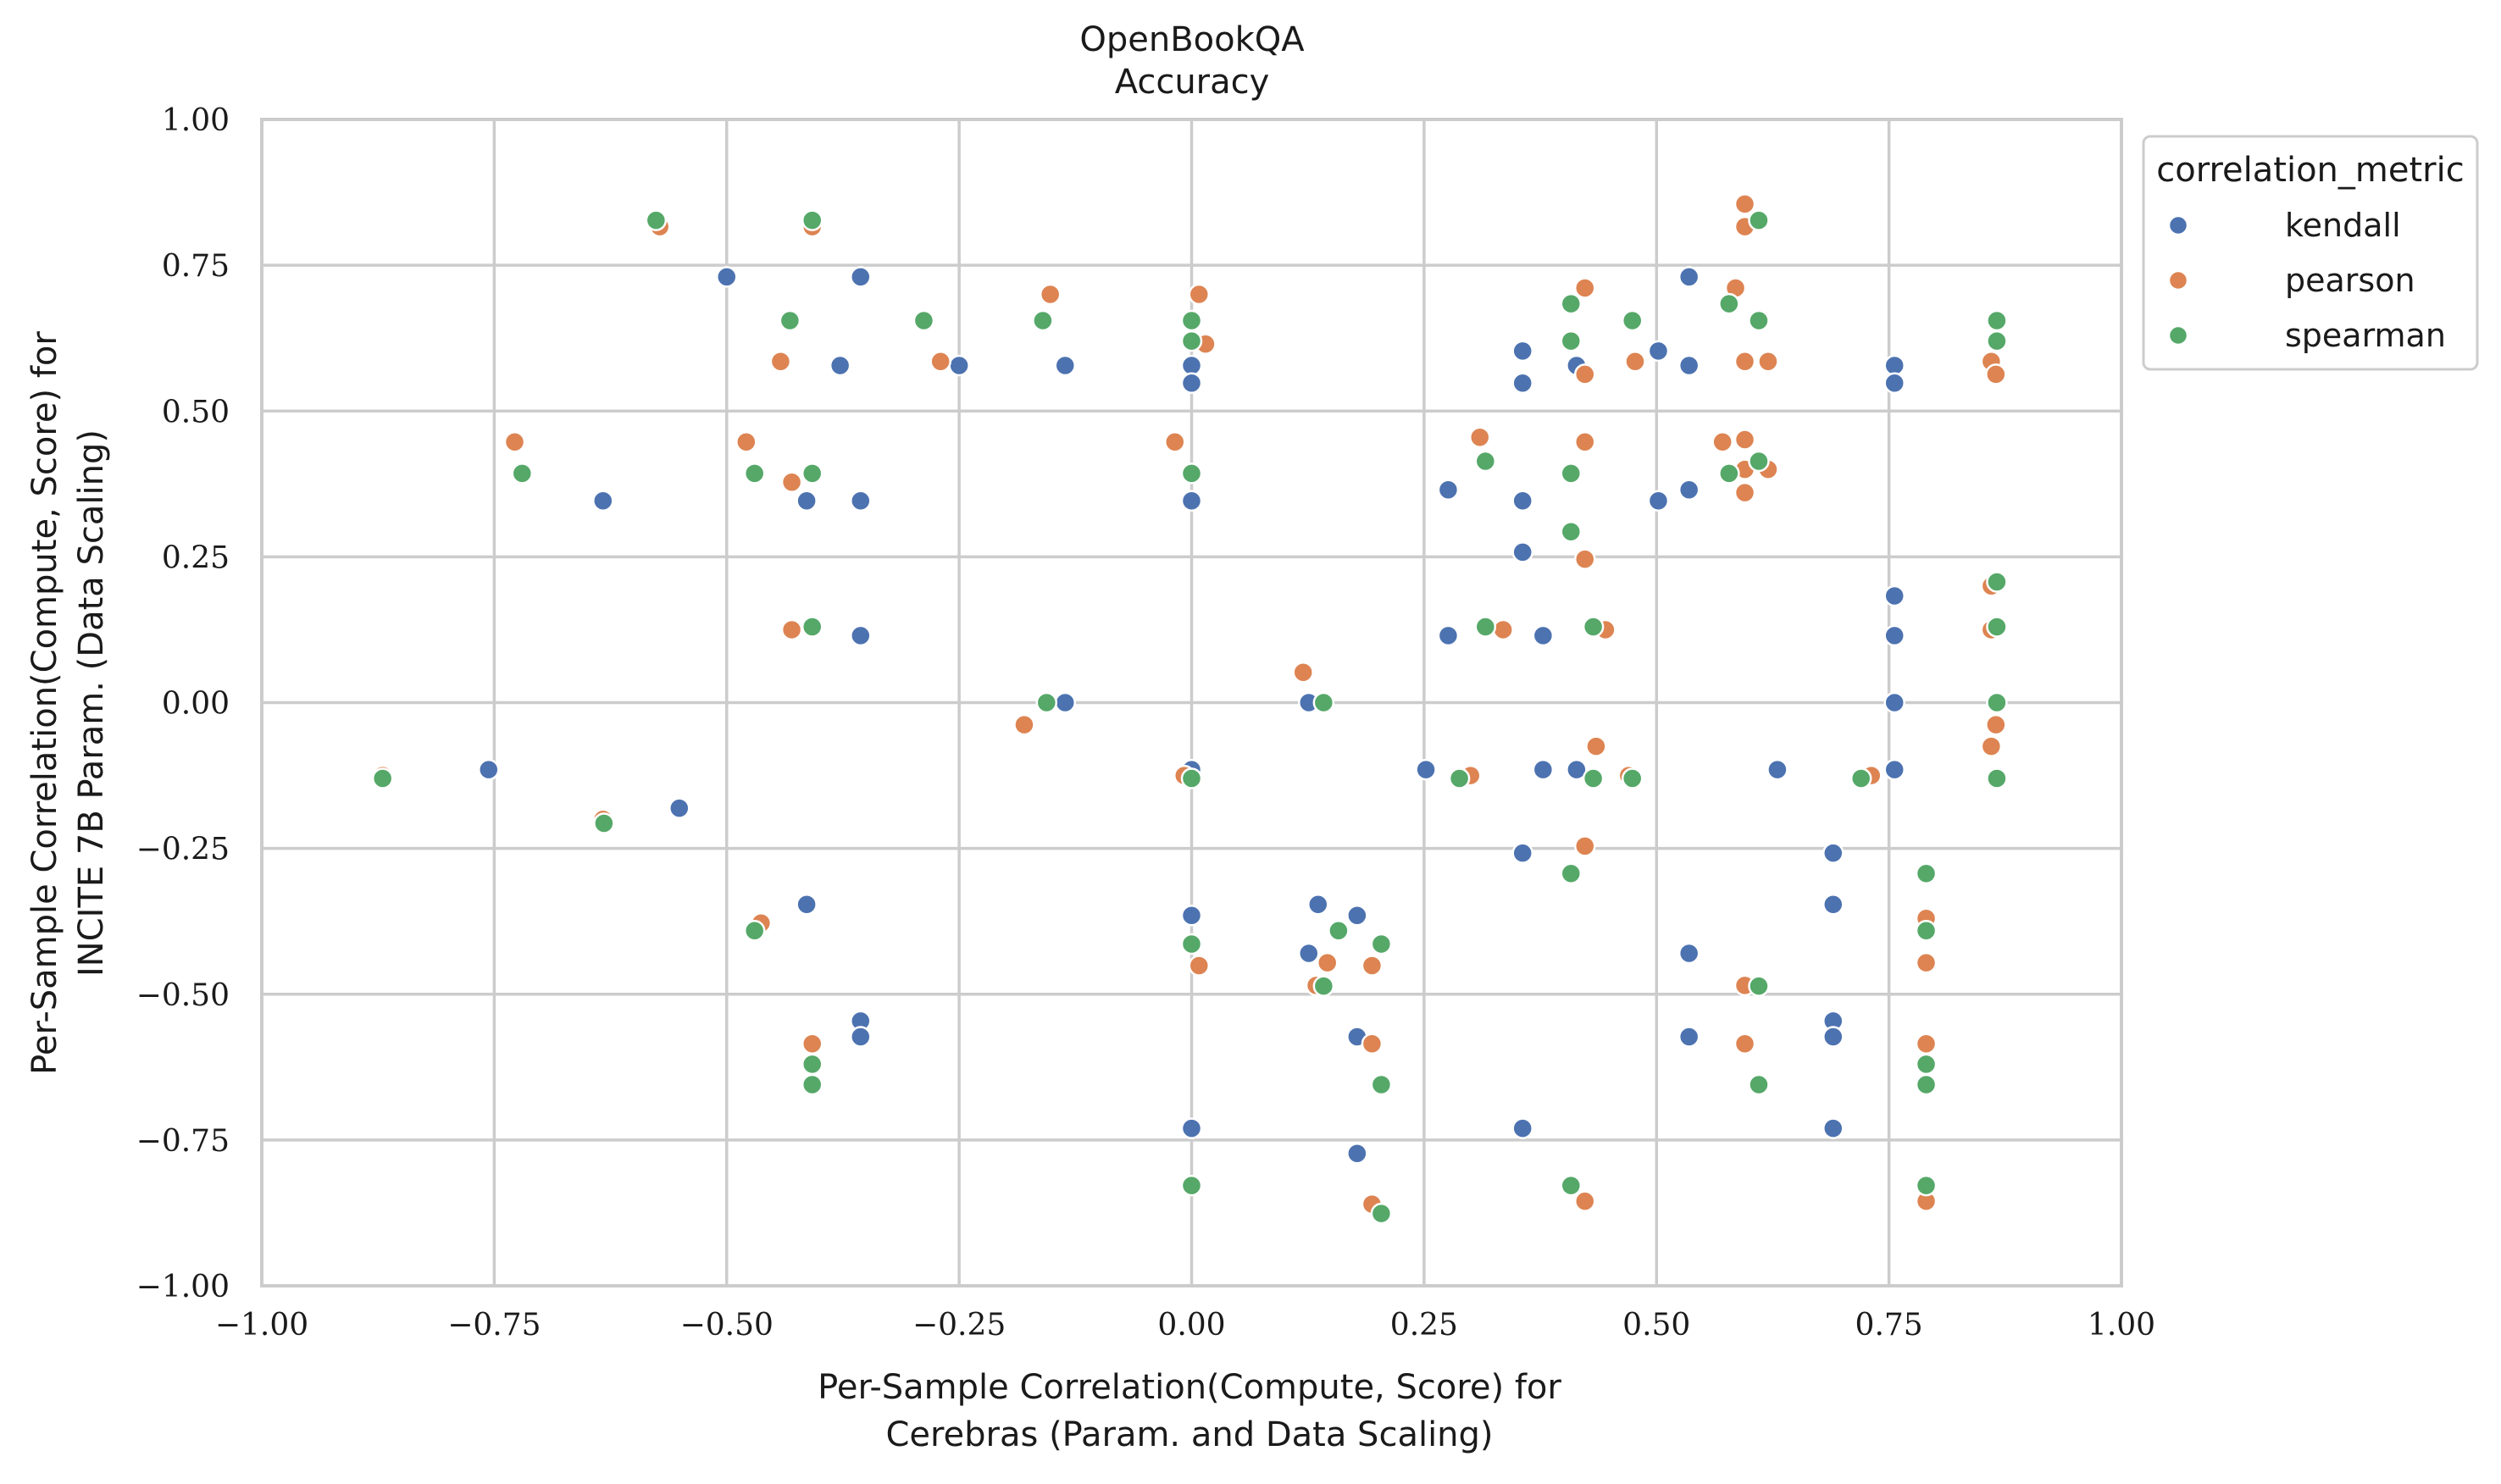 The height and width of the screenshot is (1484, 2501). Describe the element at coordinates (2350, 280) in the screenshot. I see `legend-label-pearson: pearson` at that location.